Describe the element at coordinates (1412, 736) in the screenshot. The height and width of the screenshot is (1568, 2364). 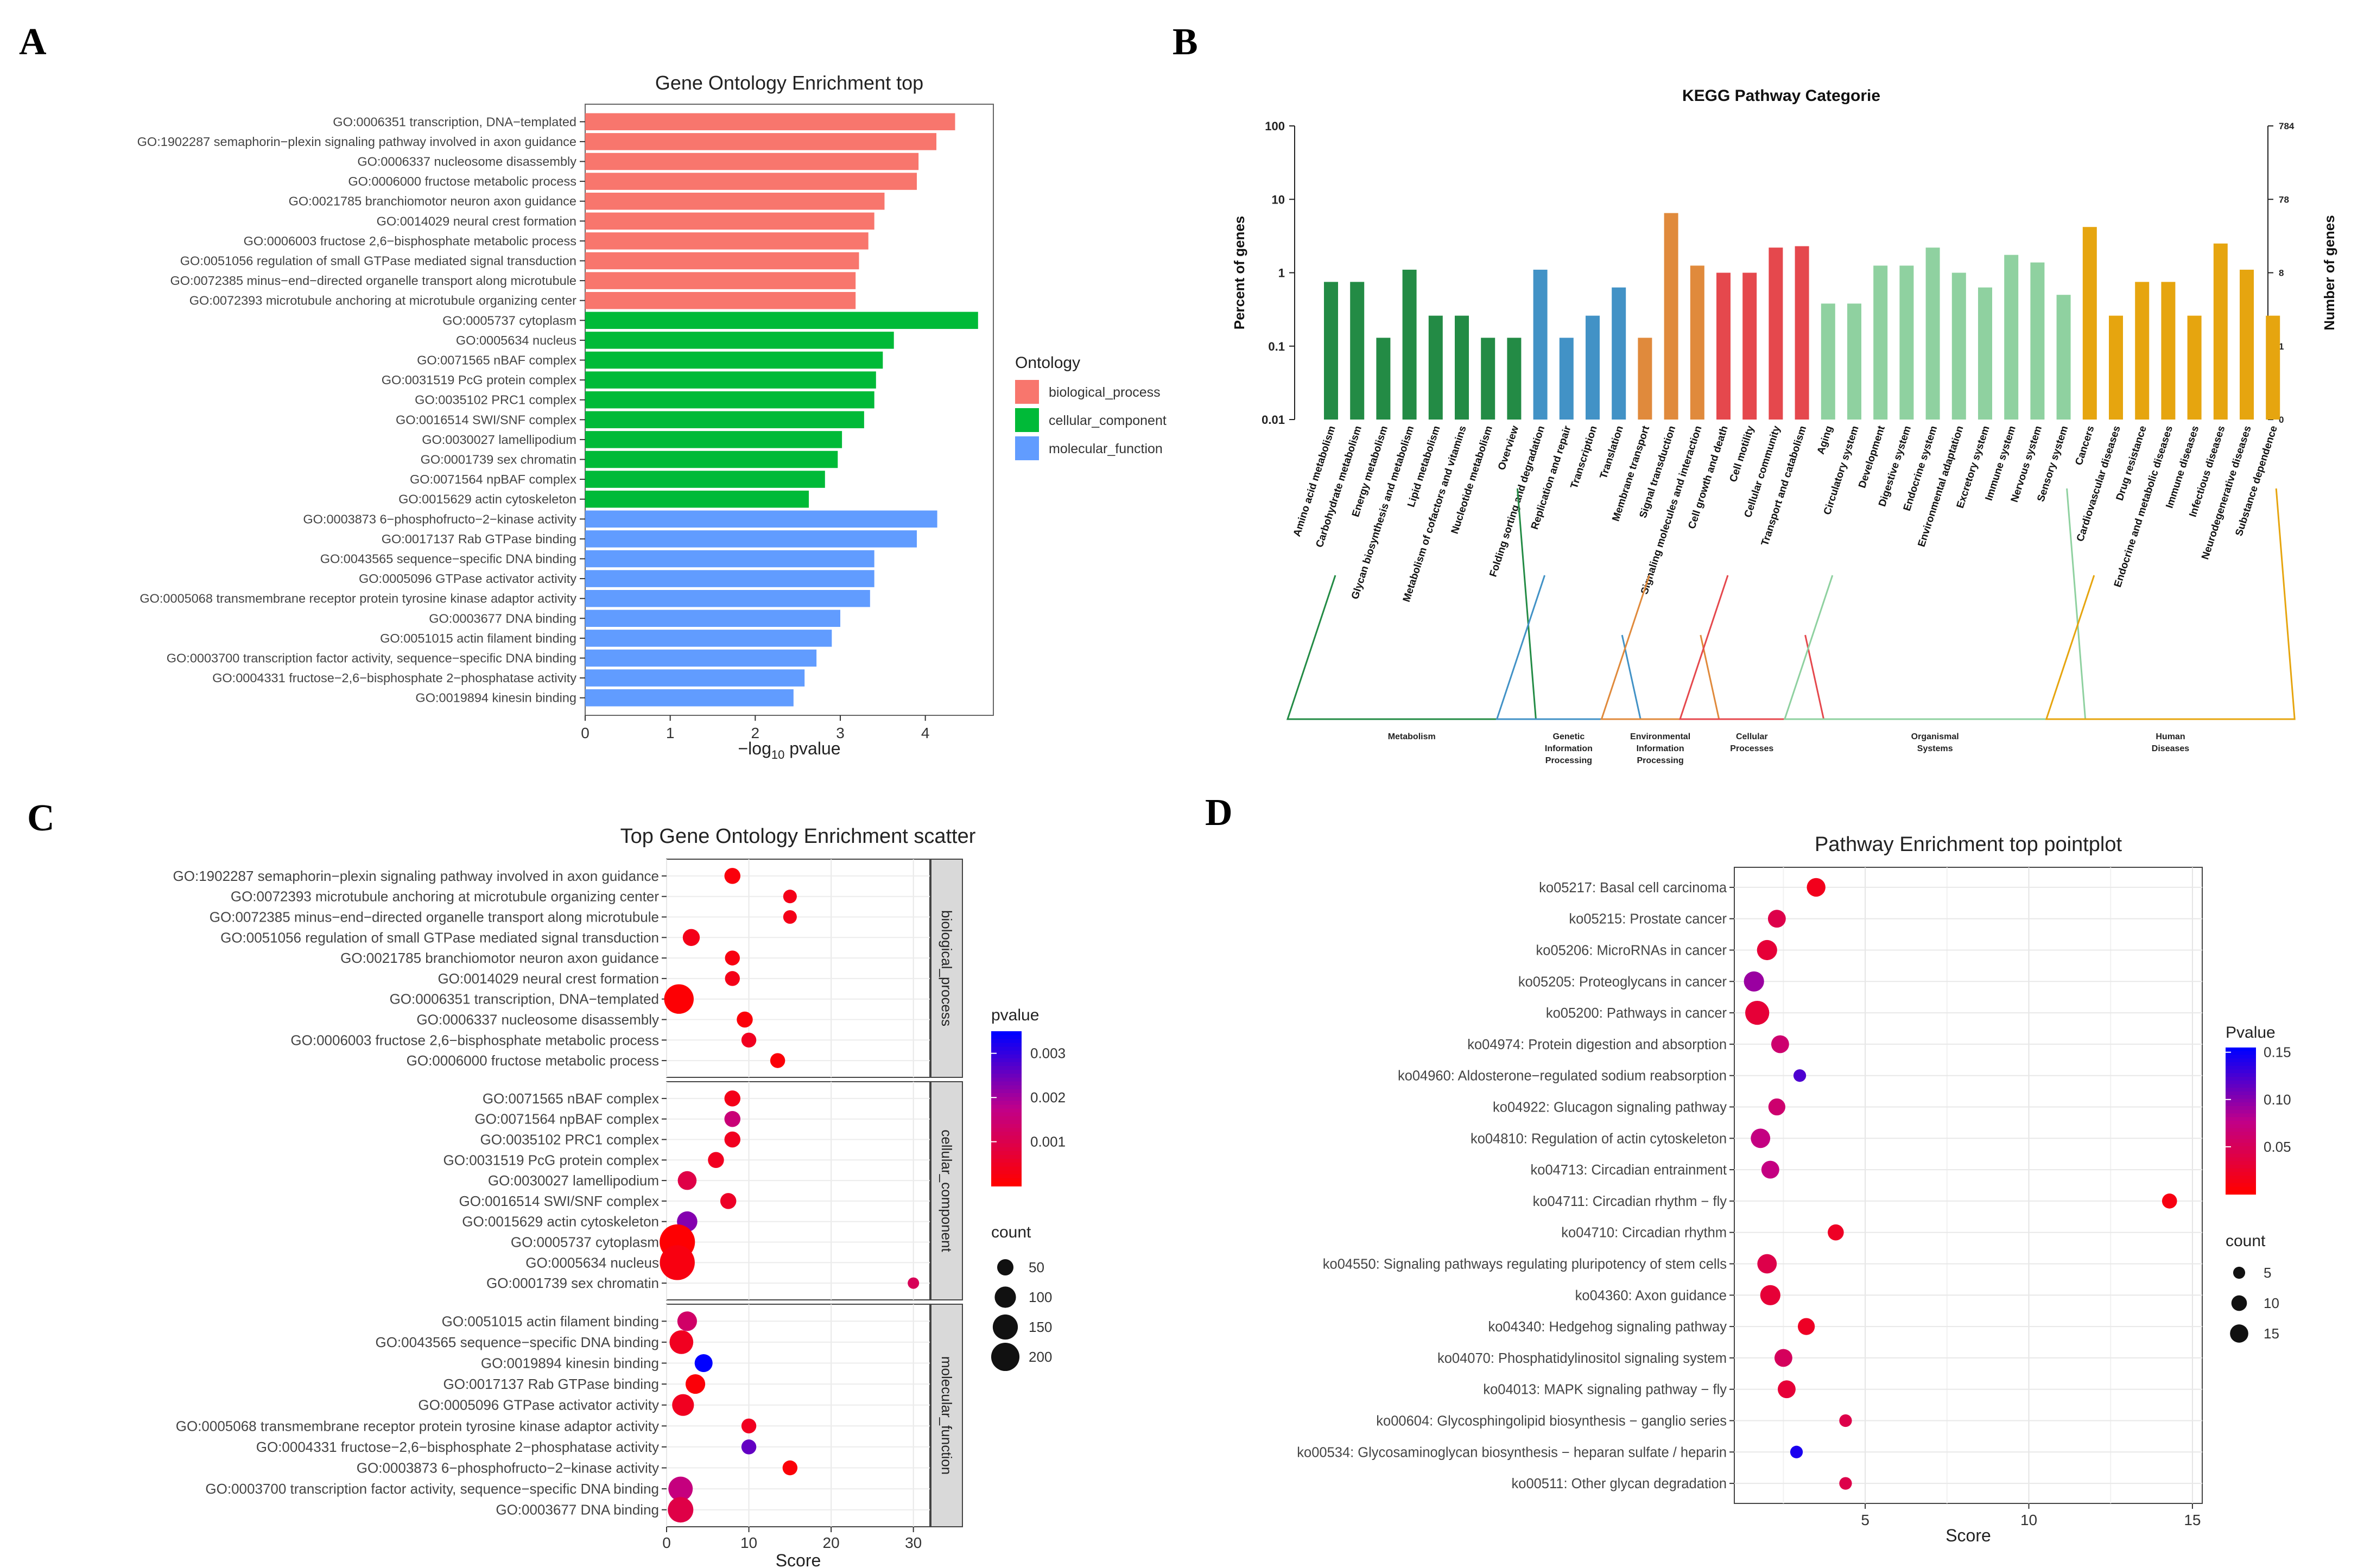
I see `group-label: Metabolism` at that location.